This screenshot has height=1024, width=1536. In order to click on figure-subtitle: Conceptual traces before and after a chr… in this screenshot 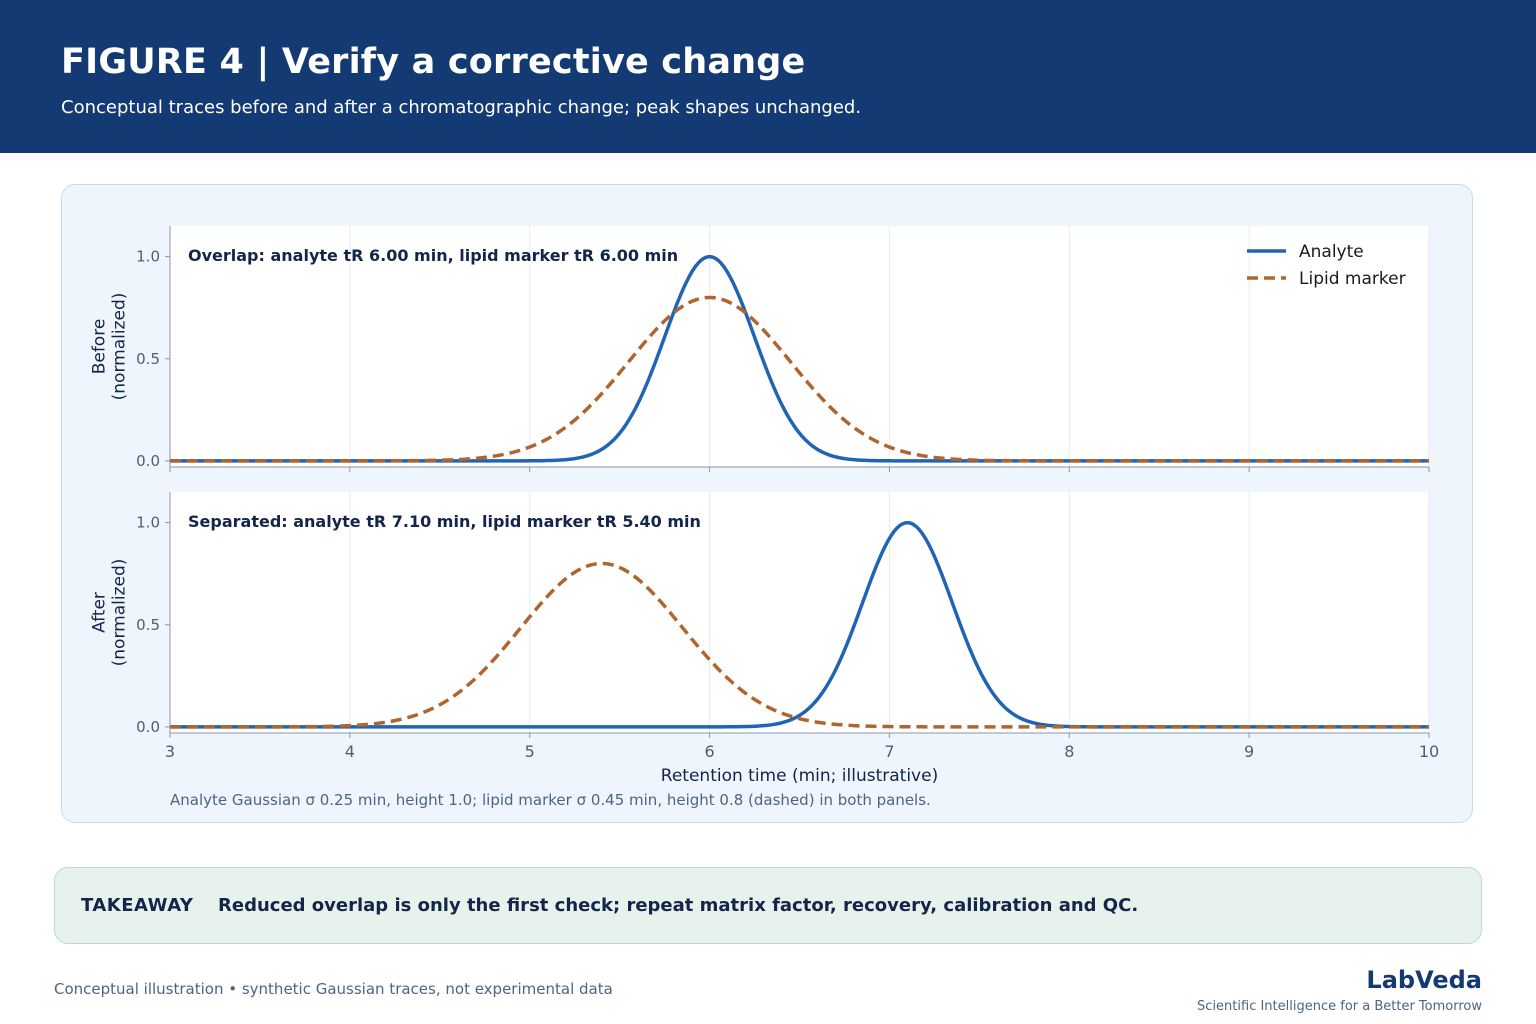, I will do `click(461, 107)`.